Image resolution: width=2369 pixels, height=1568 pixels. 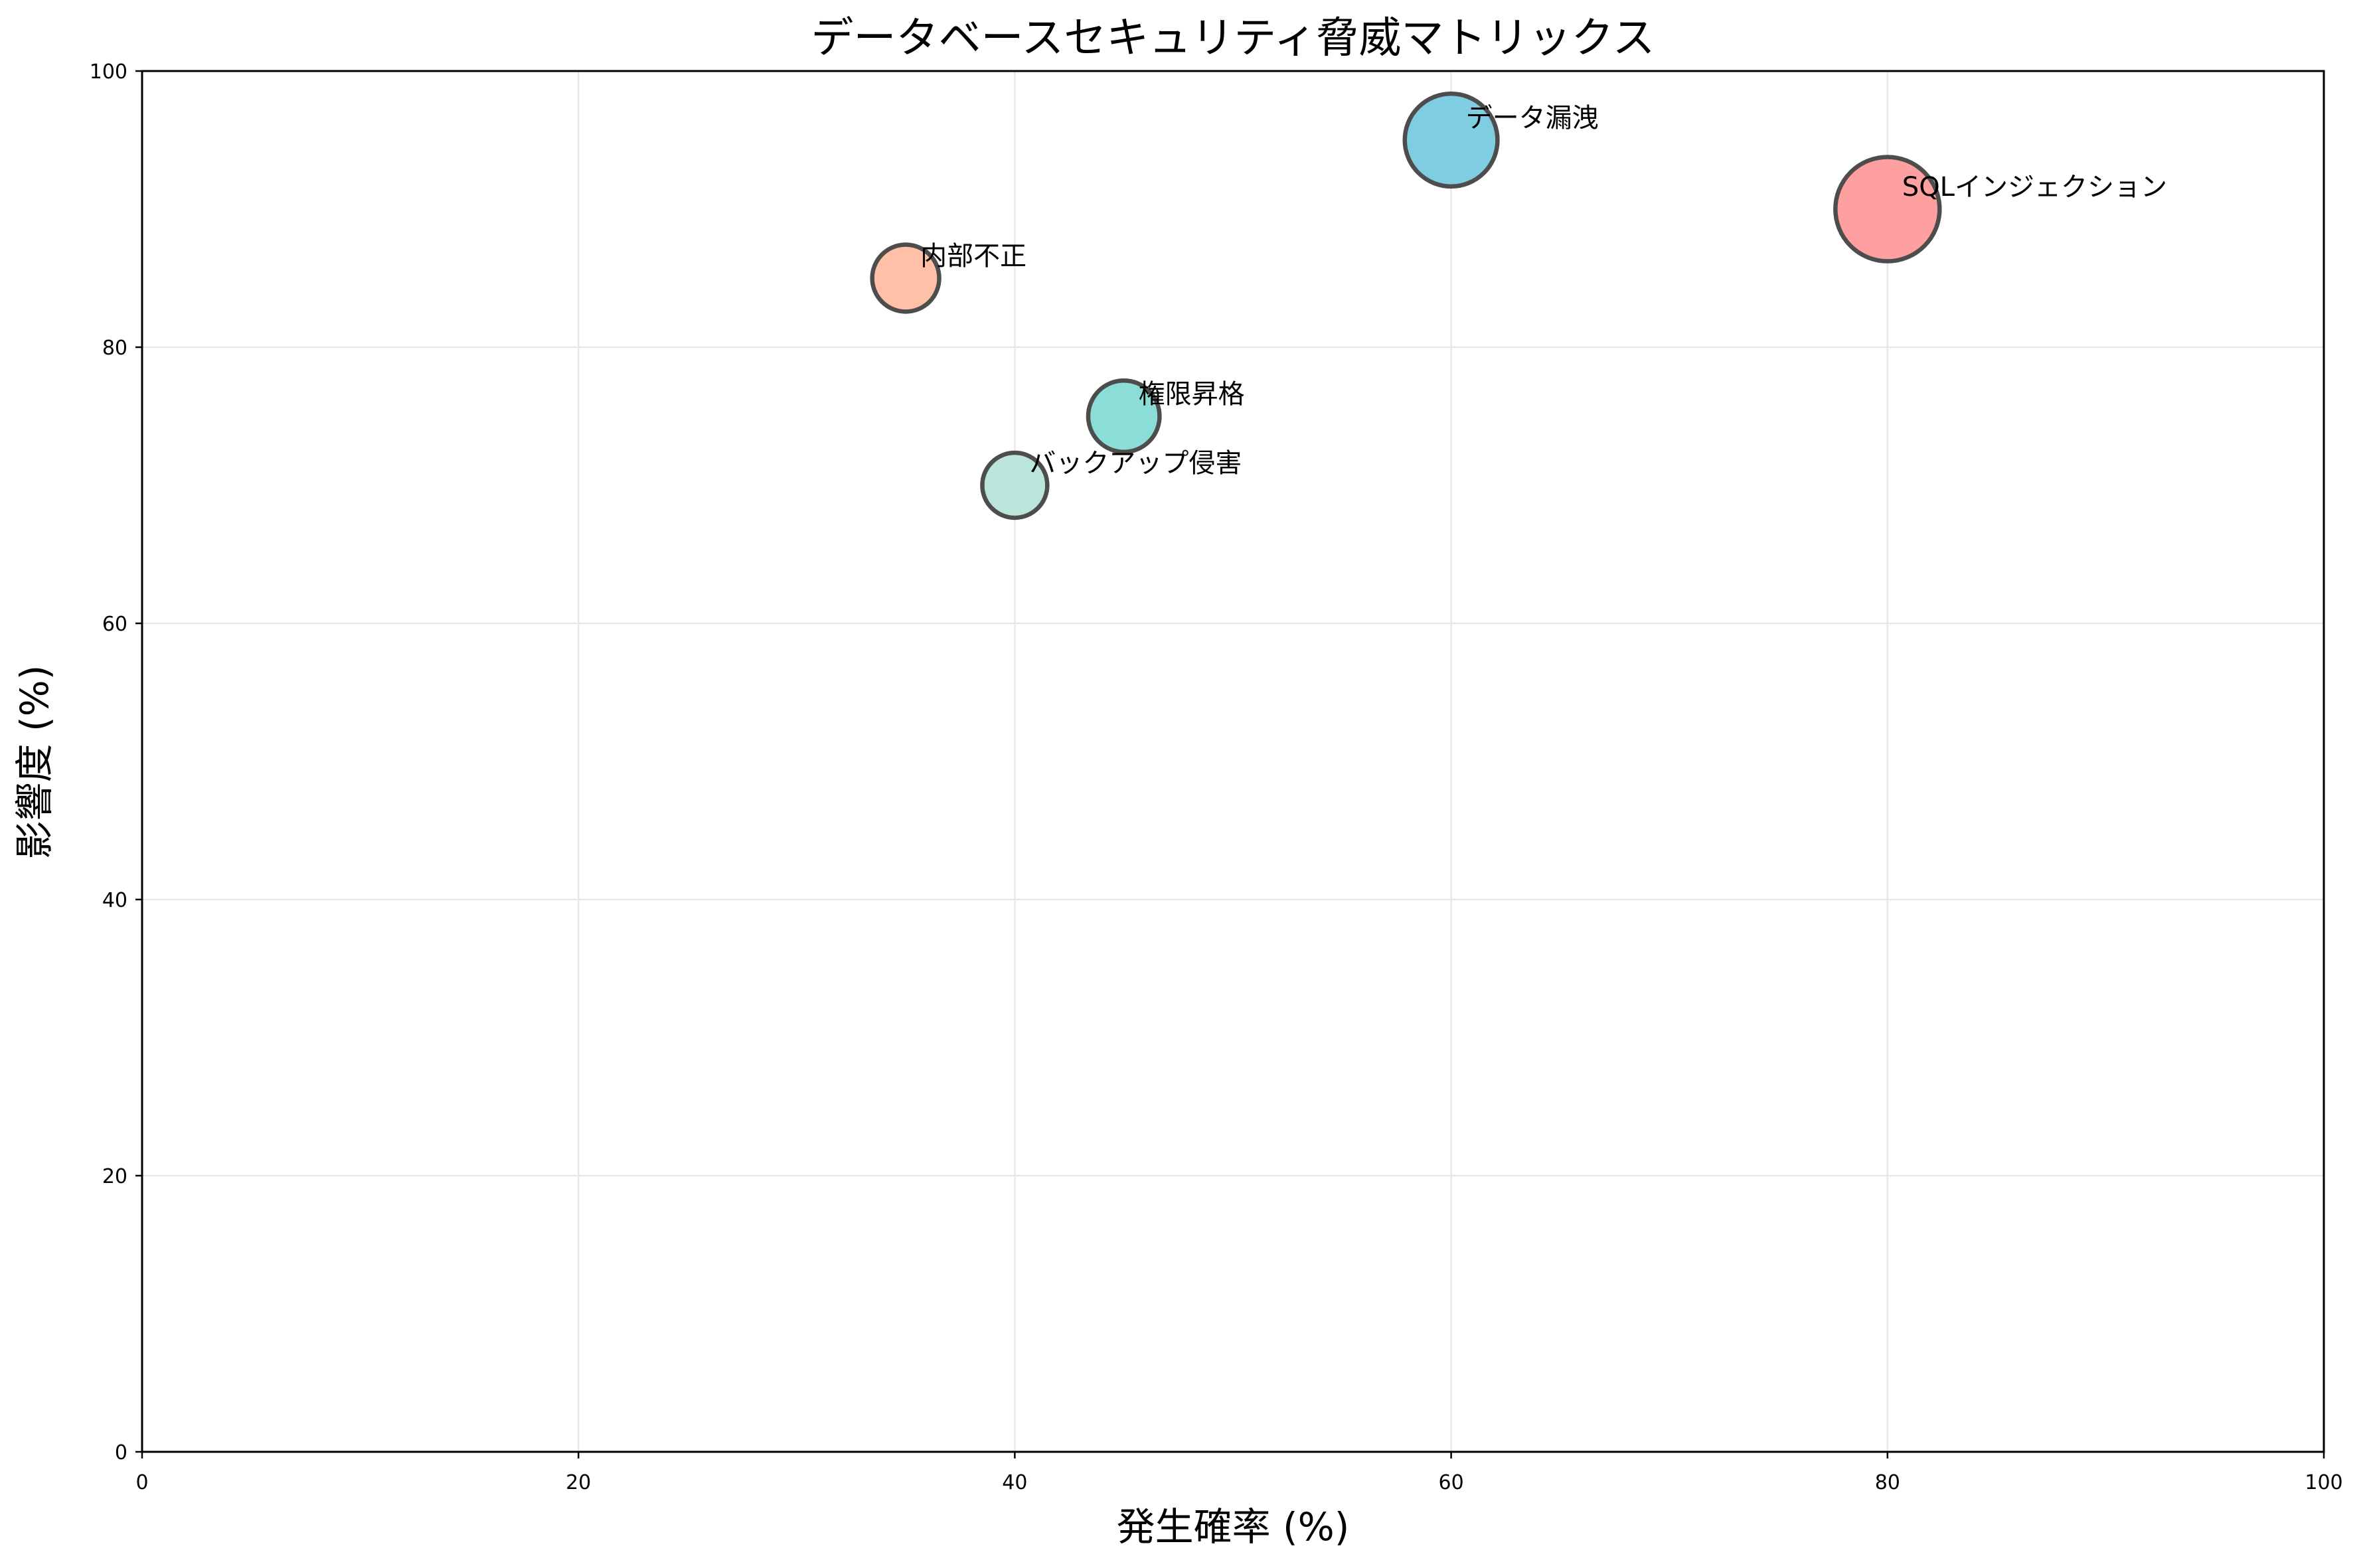 What do you see at coordinates (141, 1482) in the screenshot?
I see `x-tick-label: 0` at bounding box center [141, 1482].